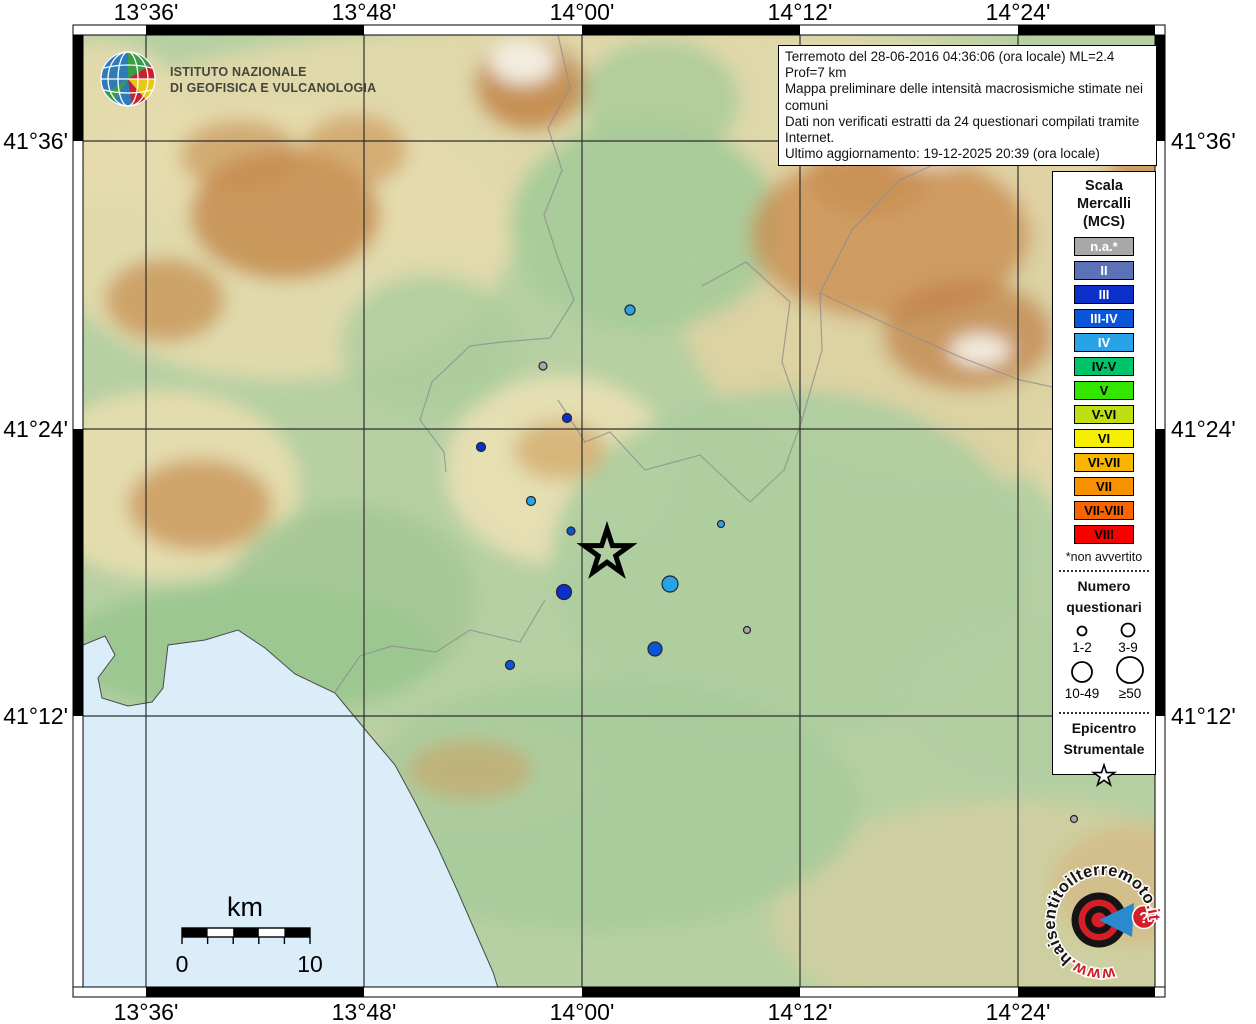 This screenshot has width=1256, height=1024. What do you see at coordinates (1104, 534) in the screenshot?
I see `legend-item-VIII: VIII` at bounding box center [1104, 534].